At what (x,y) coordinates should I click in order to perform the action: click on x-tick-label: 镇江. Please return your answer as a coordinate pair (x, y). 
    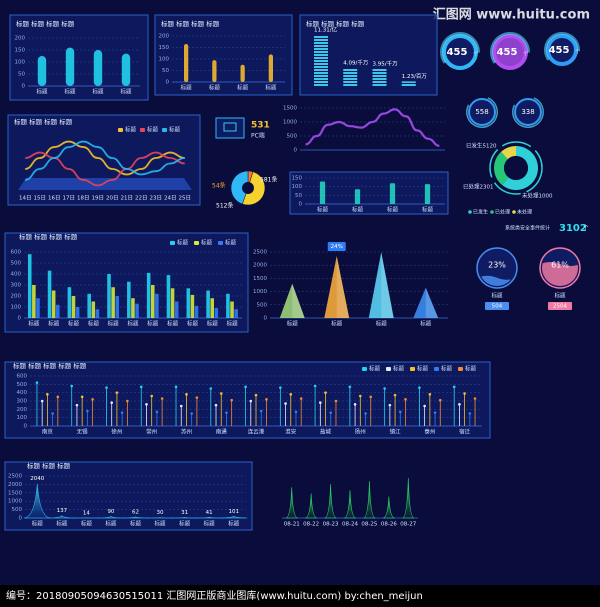
    Looking at the image, I should click on (396, 432).